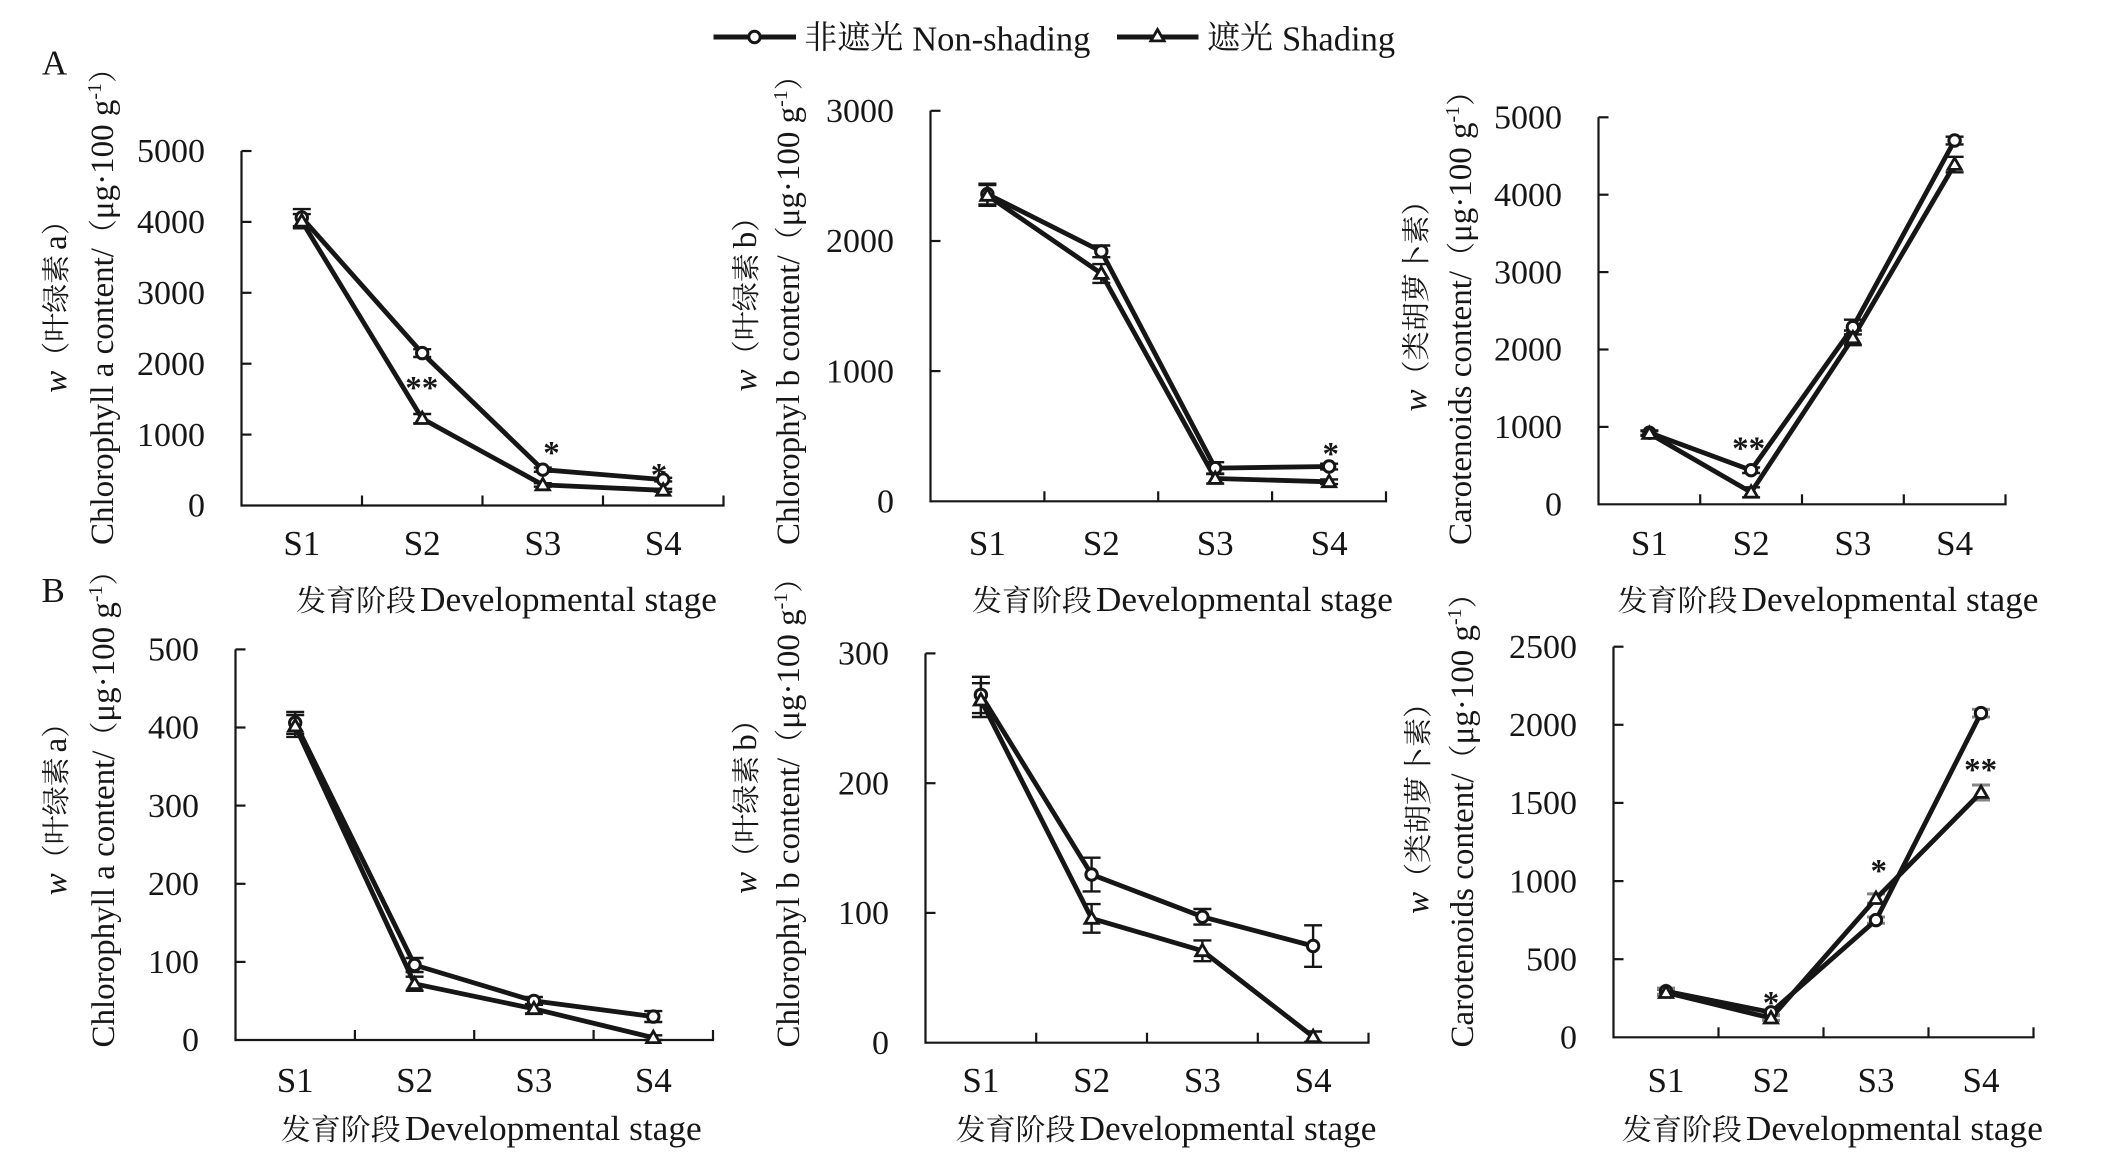 Image resolution: width=2103 pixels, height=1171 pixels. Describe the element at coordinates (1001, 39) in the screenshot. I see `svg-text: Non-shading` at that location.